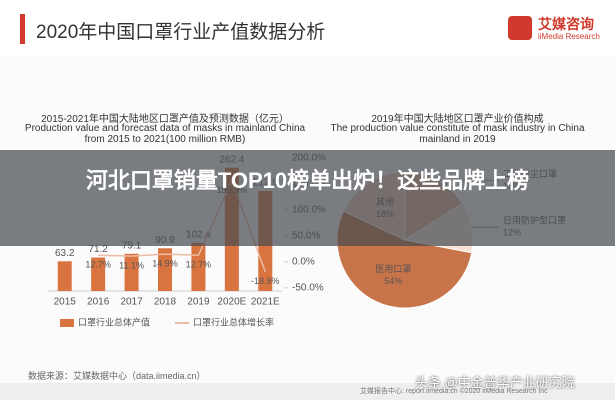 The image size is (615, 400). What do you see at coordinates (393, 281) in the screenshot?
I see `pie-value-label: 54%` at bounding box center [393, 281].